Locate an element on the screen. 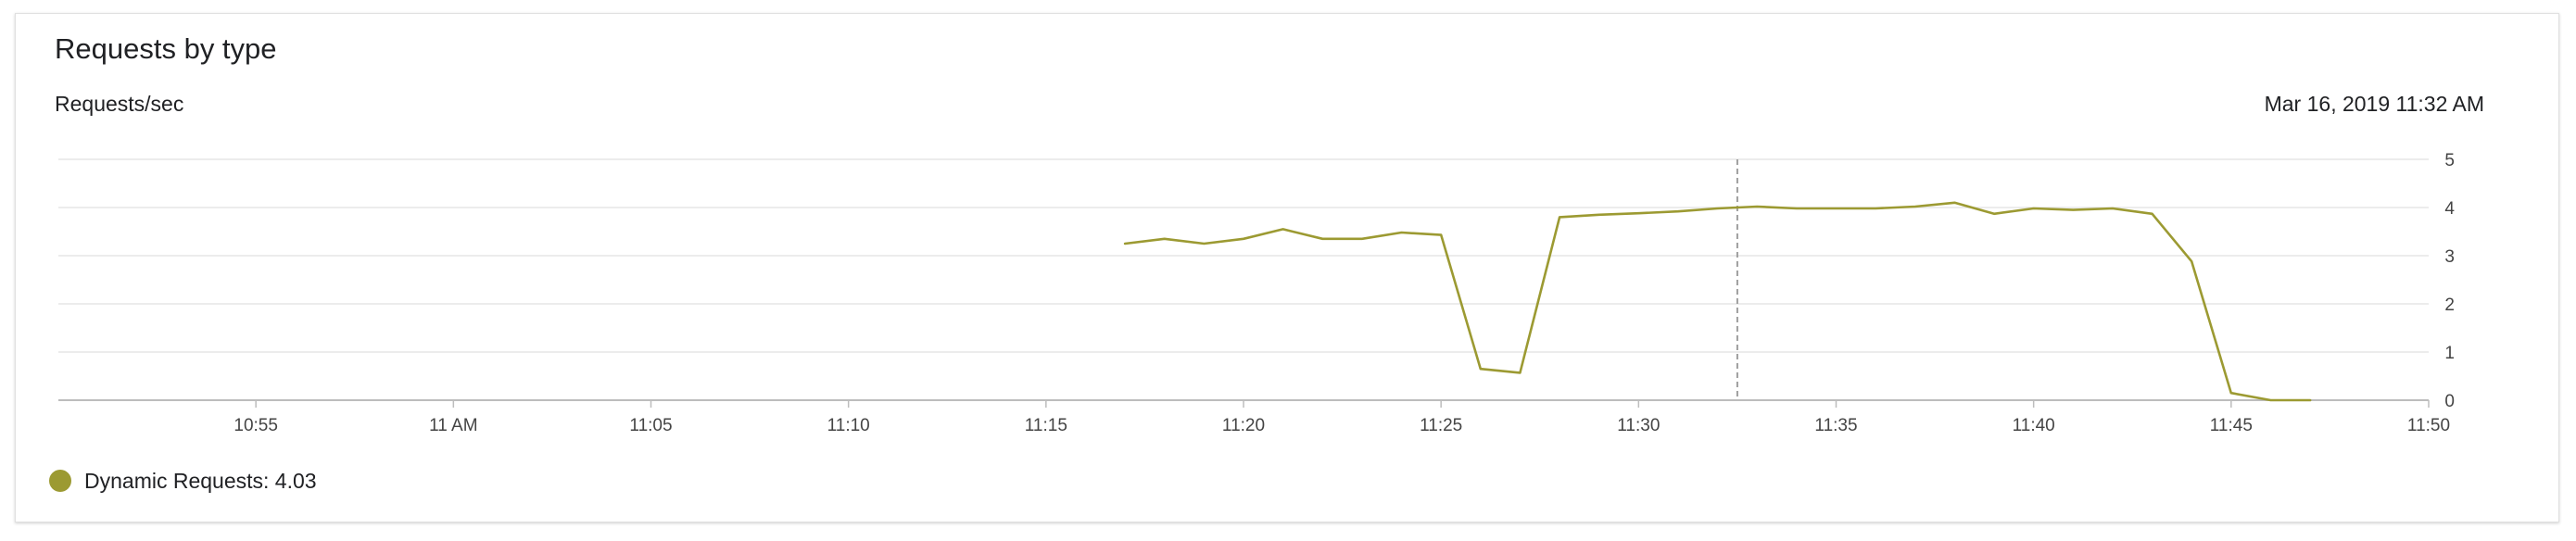  x-tick-label: 11:35 is located at coordinates (1836, 425).